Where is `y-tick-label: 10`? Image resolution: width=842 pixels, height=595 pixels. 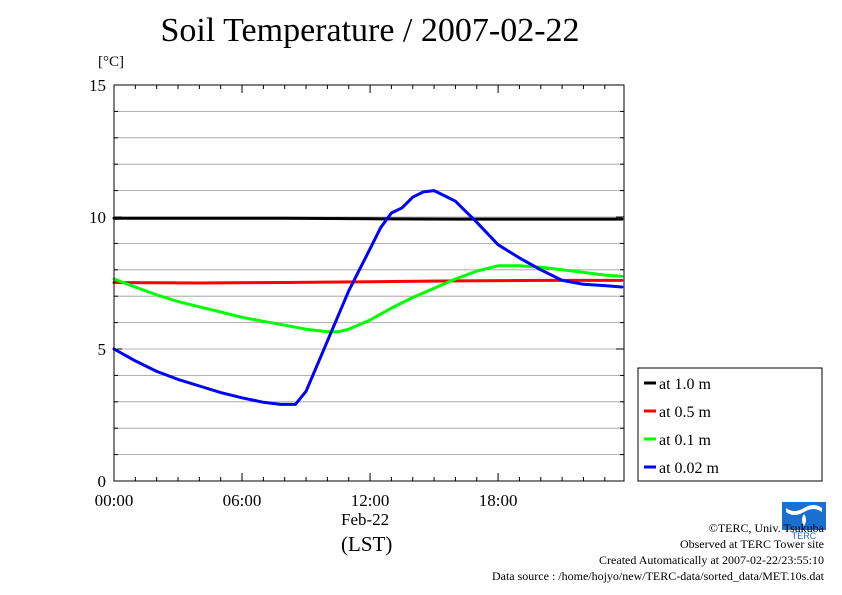
y-tick-label: 10 is located at coordinates (97, 217).